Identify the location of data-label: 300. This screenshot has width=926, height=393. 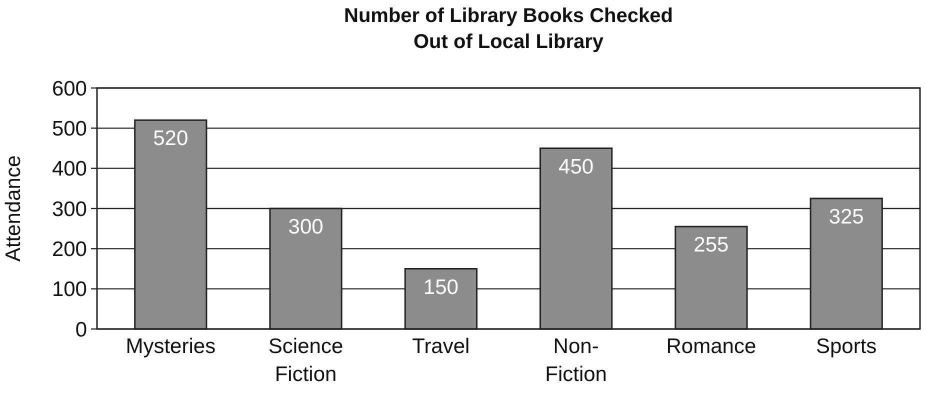
(306, 227).